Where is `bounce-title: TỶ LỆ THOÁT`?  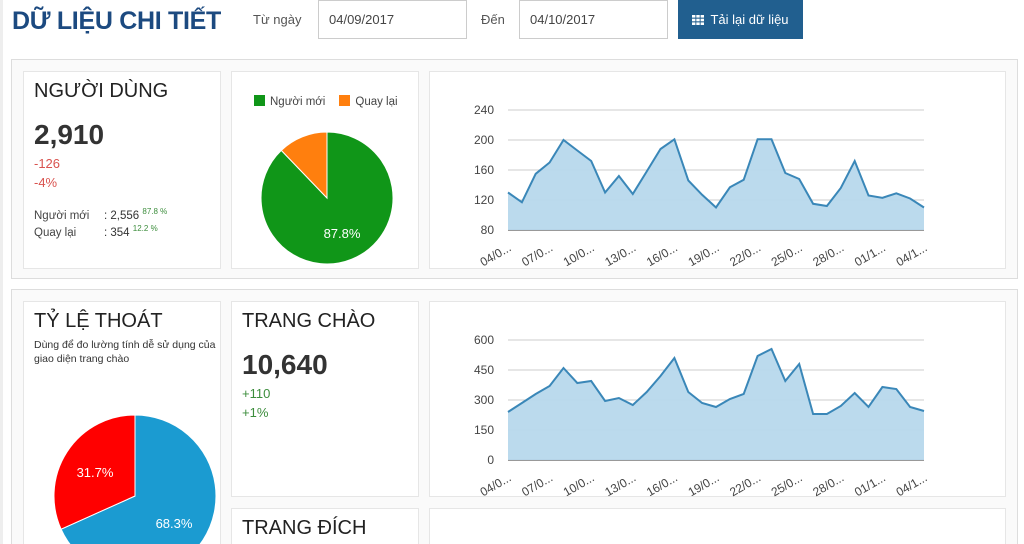
bounce-title: TỶ LỆ THOÁT is located at coordinates (98, 321).